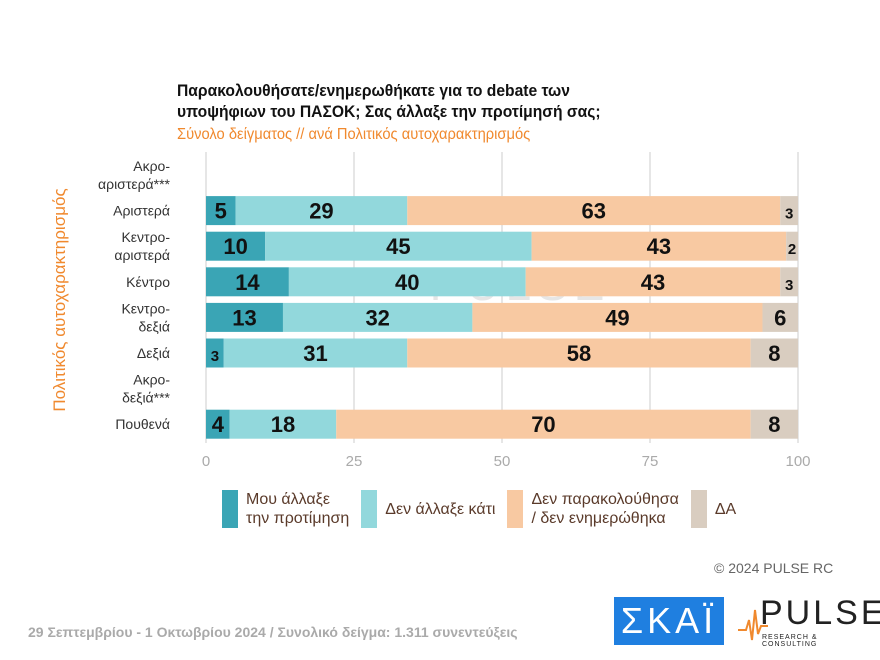  What do you see at coordinates (809, 621) in the screenshot?
I see `pulse-logo: PULSE RESEARCH & CONSULTING` at bounding box center [809, 621].